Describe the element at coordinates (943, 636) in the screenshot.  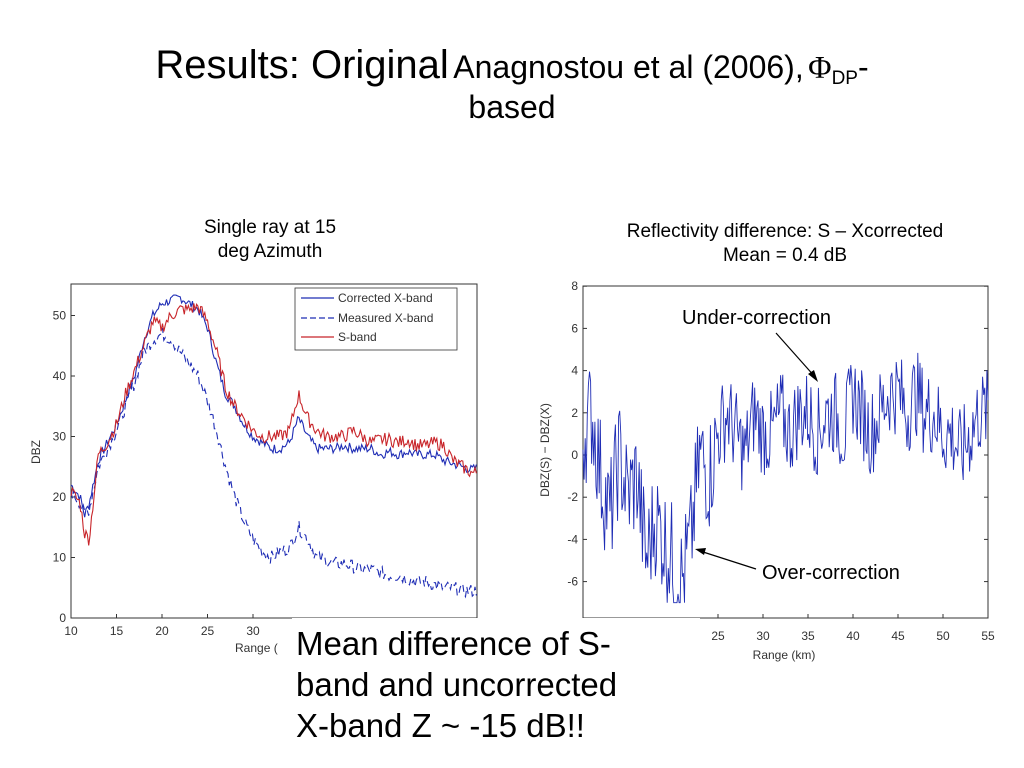
I see `right-x-tick-label: 50` at that location.